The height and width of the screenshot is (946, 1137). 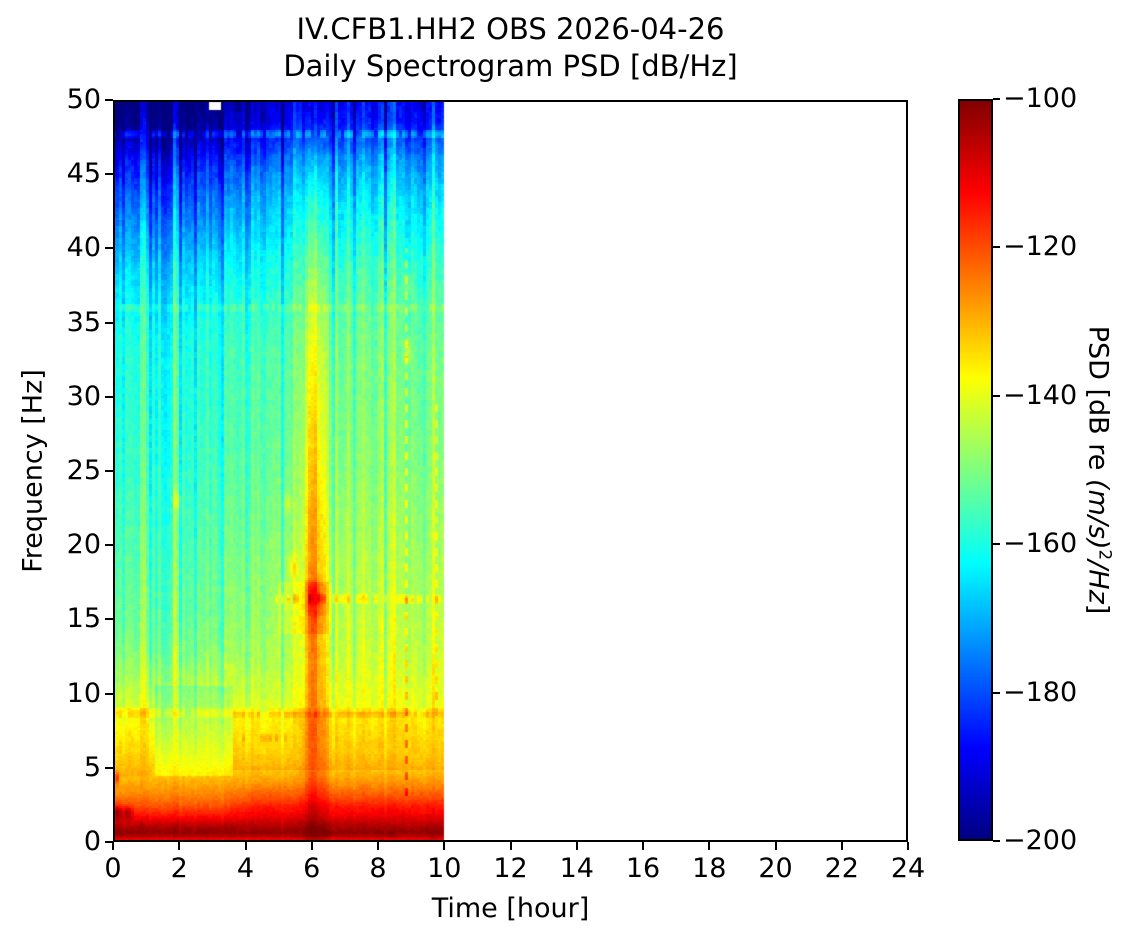 I want to click on y-tick-label: 15, so click(x=83, y=619).